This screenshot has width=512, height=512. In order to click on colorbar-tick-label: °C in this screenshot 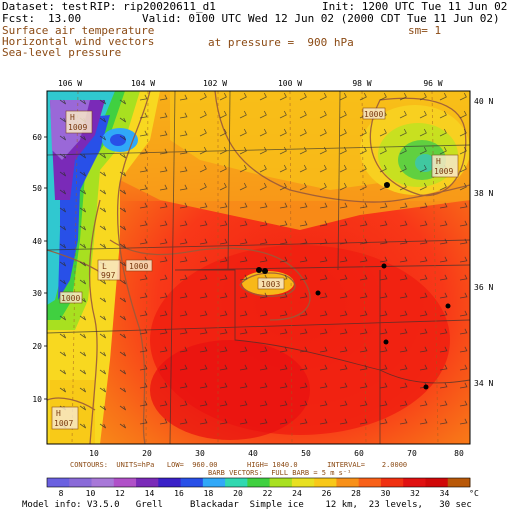, I will do `click(474, 493)`.